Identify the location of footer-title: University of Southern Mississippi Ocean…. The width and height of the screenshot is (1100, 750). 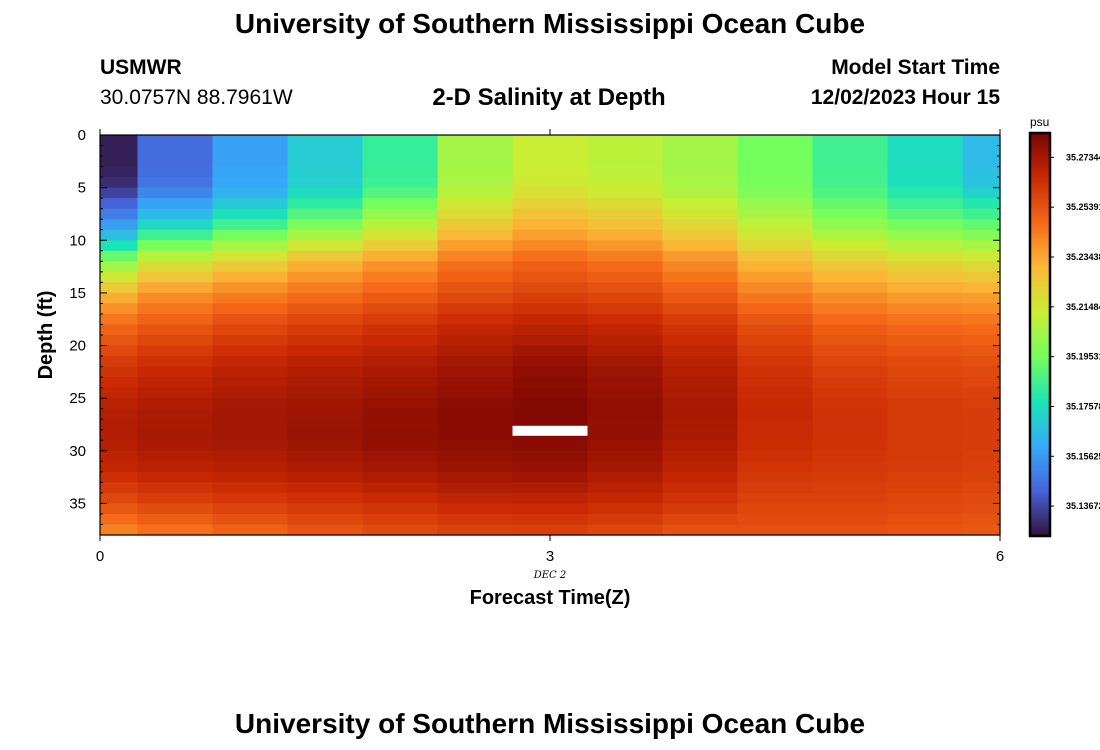
(550, 723).